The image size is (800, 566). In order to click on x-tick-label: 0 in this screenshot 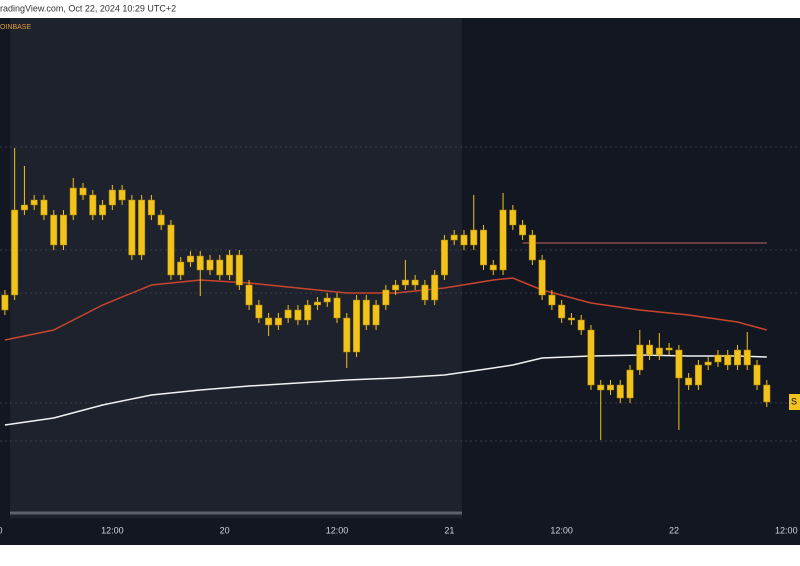, I will do `click(1, 530)`.